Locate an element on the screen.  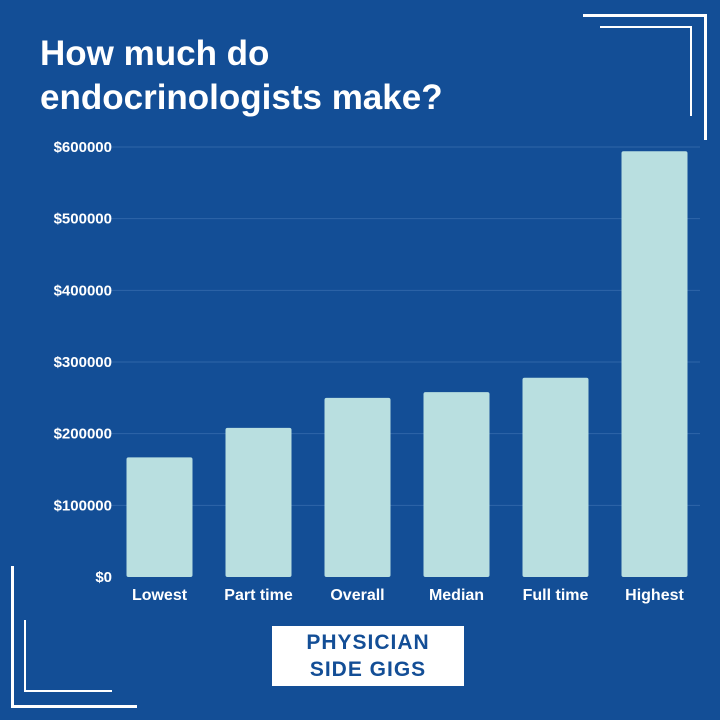
y-tick-label: $200000 is located at coordinates (83, 434).